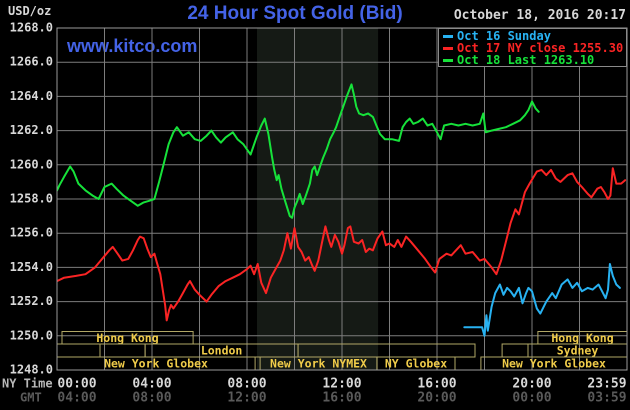 This screenshot has height=410, width=630. What do you see at coordinates (531, 384) in the screenshot?
I see `x-tick-ny: 20:00` at bounding box center [531, 384].